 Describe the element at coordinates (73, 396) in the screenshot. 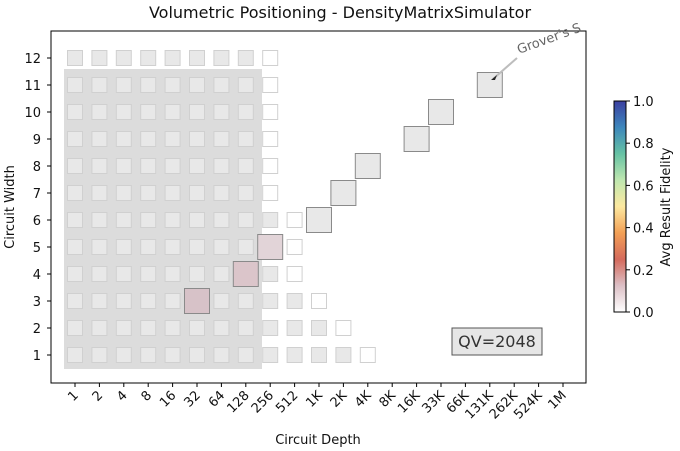

I see `x-tick-label: 1` at that location.